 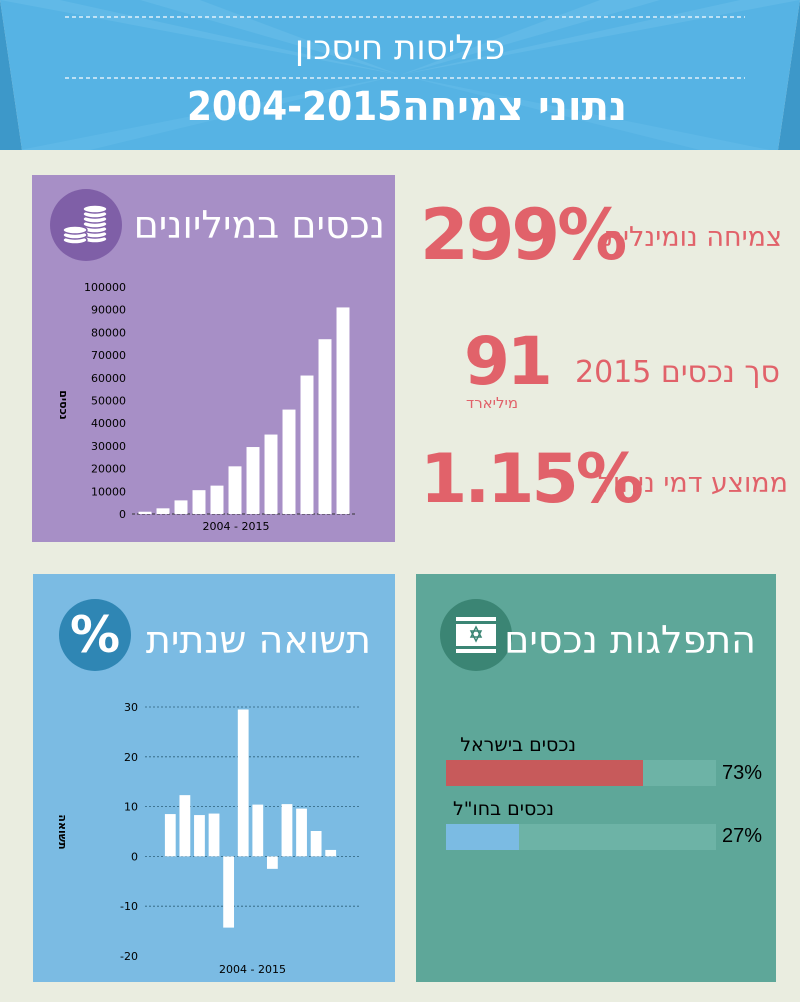 I want to click on y-tick-label: 10, so click(x=131, y=807).